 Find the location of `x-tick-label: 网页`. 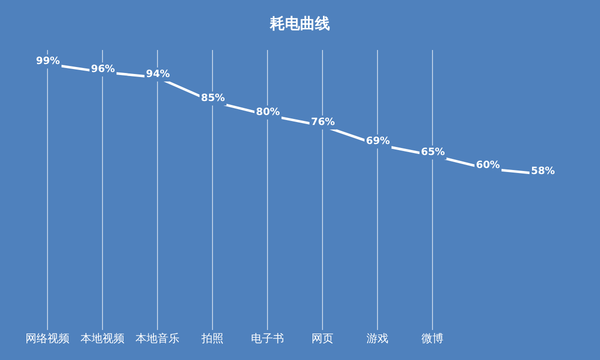

x-tick-label: 网页 is located at coordinates (323, 338).